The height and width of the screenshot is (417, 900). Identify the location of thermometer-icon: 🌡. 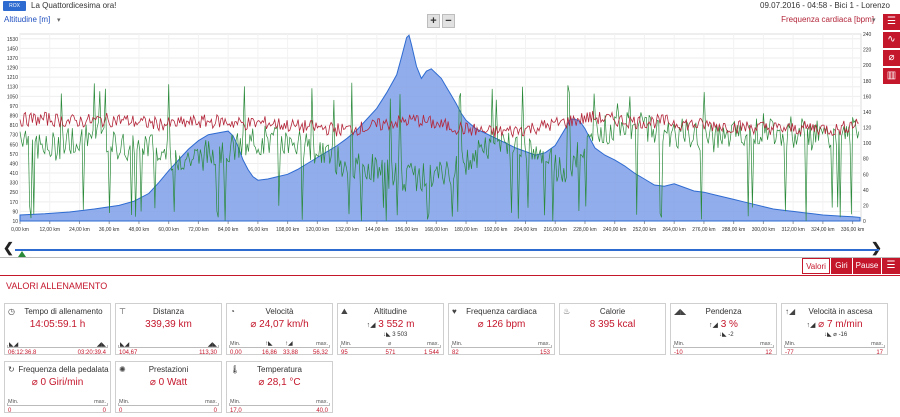
(235, 369).